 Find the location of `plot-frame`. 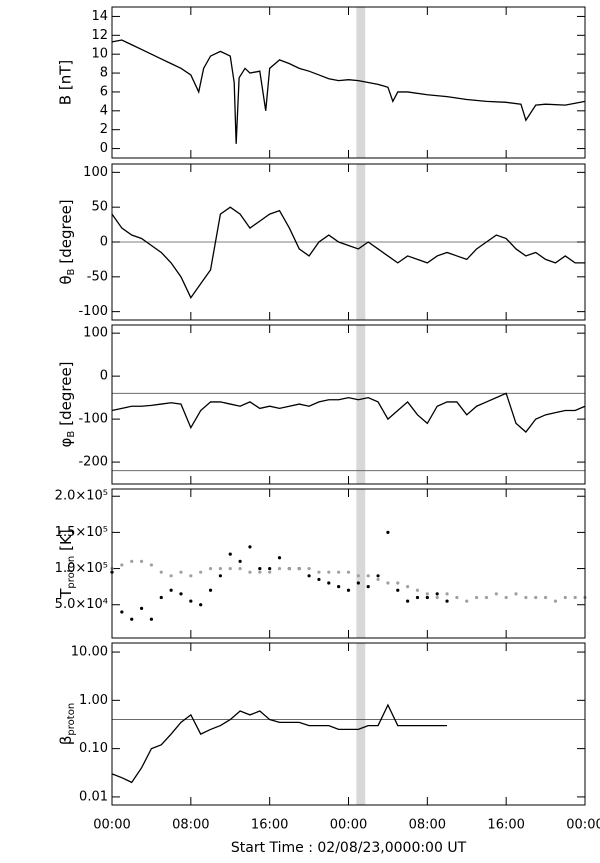

plot-frame is located at coordinates (348, 82).